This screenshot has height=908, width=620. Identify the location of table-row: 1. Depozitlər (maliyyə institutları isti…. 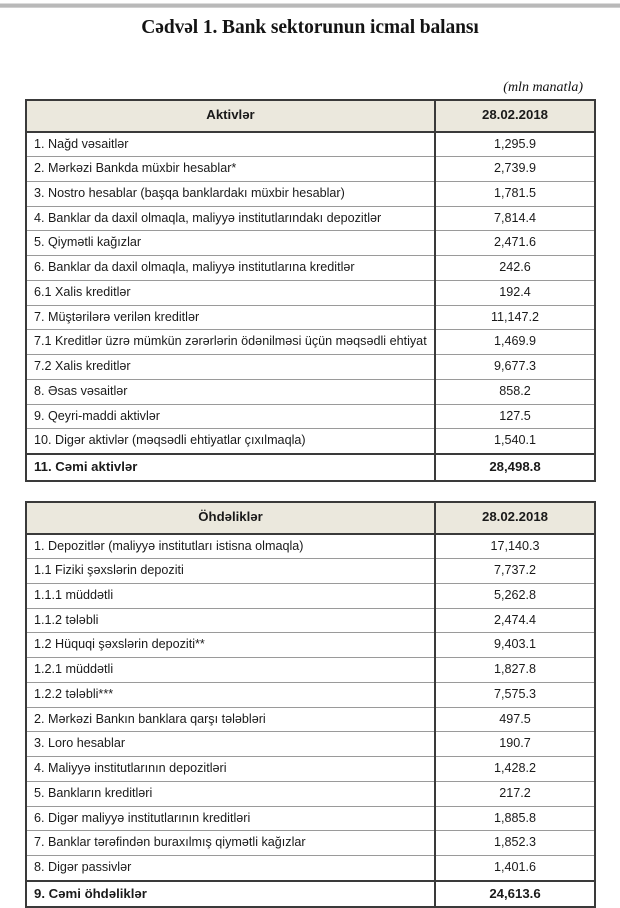
(310, 546).